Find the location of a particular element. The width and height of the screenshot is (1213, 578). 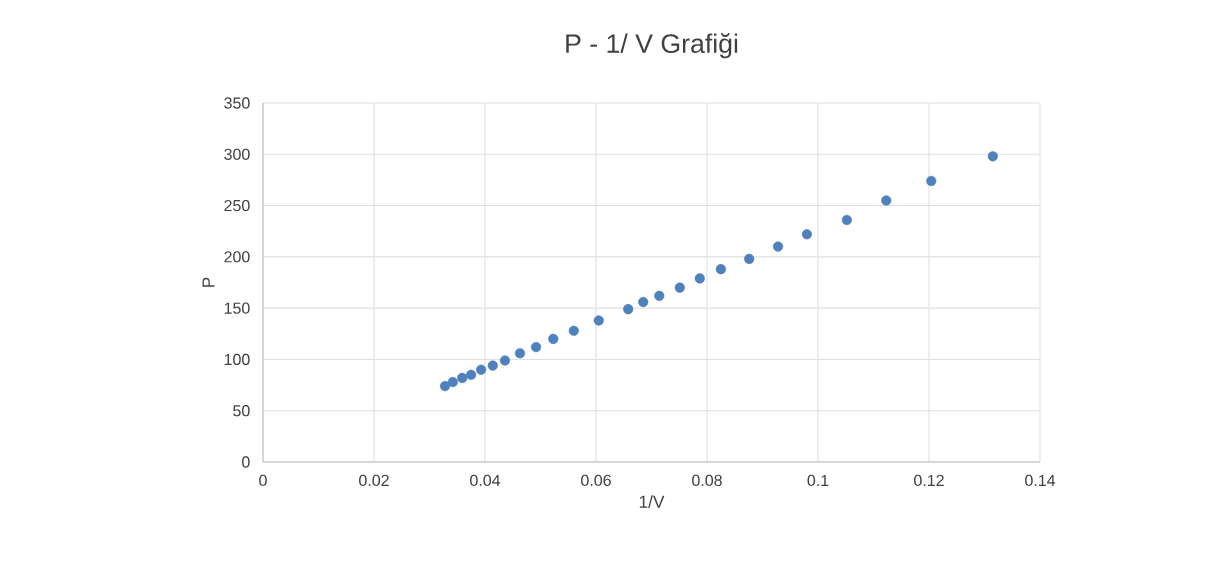

x-tick-label: 0.14 is located at coordinates (1040, 480).